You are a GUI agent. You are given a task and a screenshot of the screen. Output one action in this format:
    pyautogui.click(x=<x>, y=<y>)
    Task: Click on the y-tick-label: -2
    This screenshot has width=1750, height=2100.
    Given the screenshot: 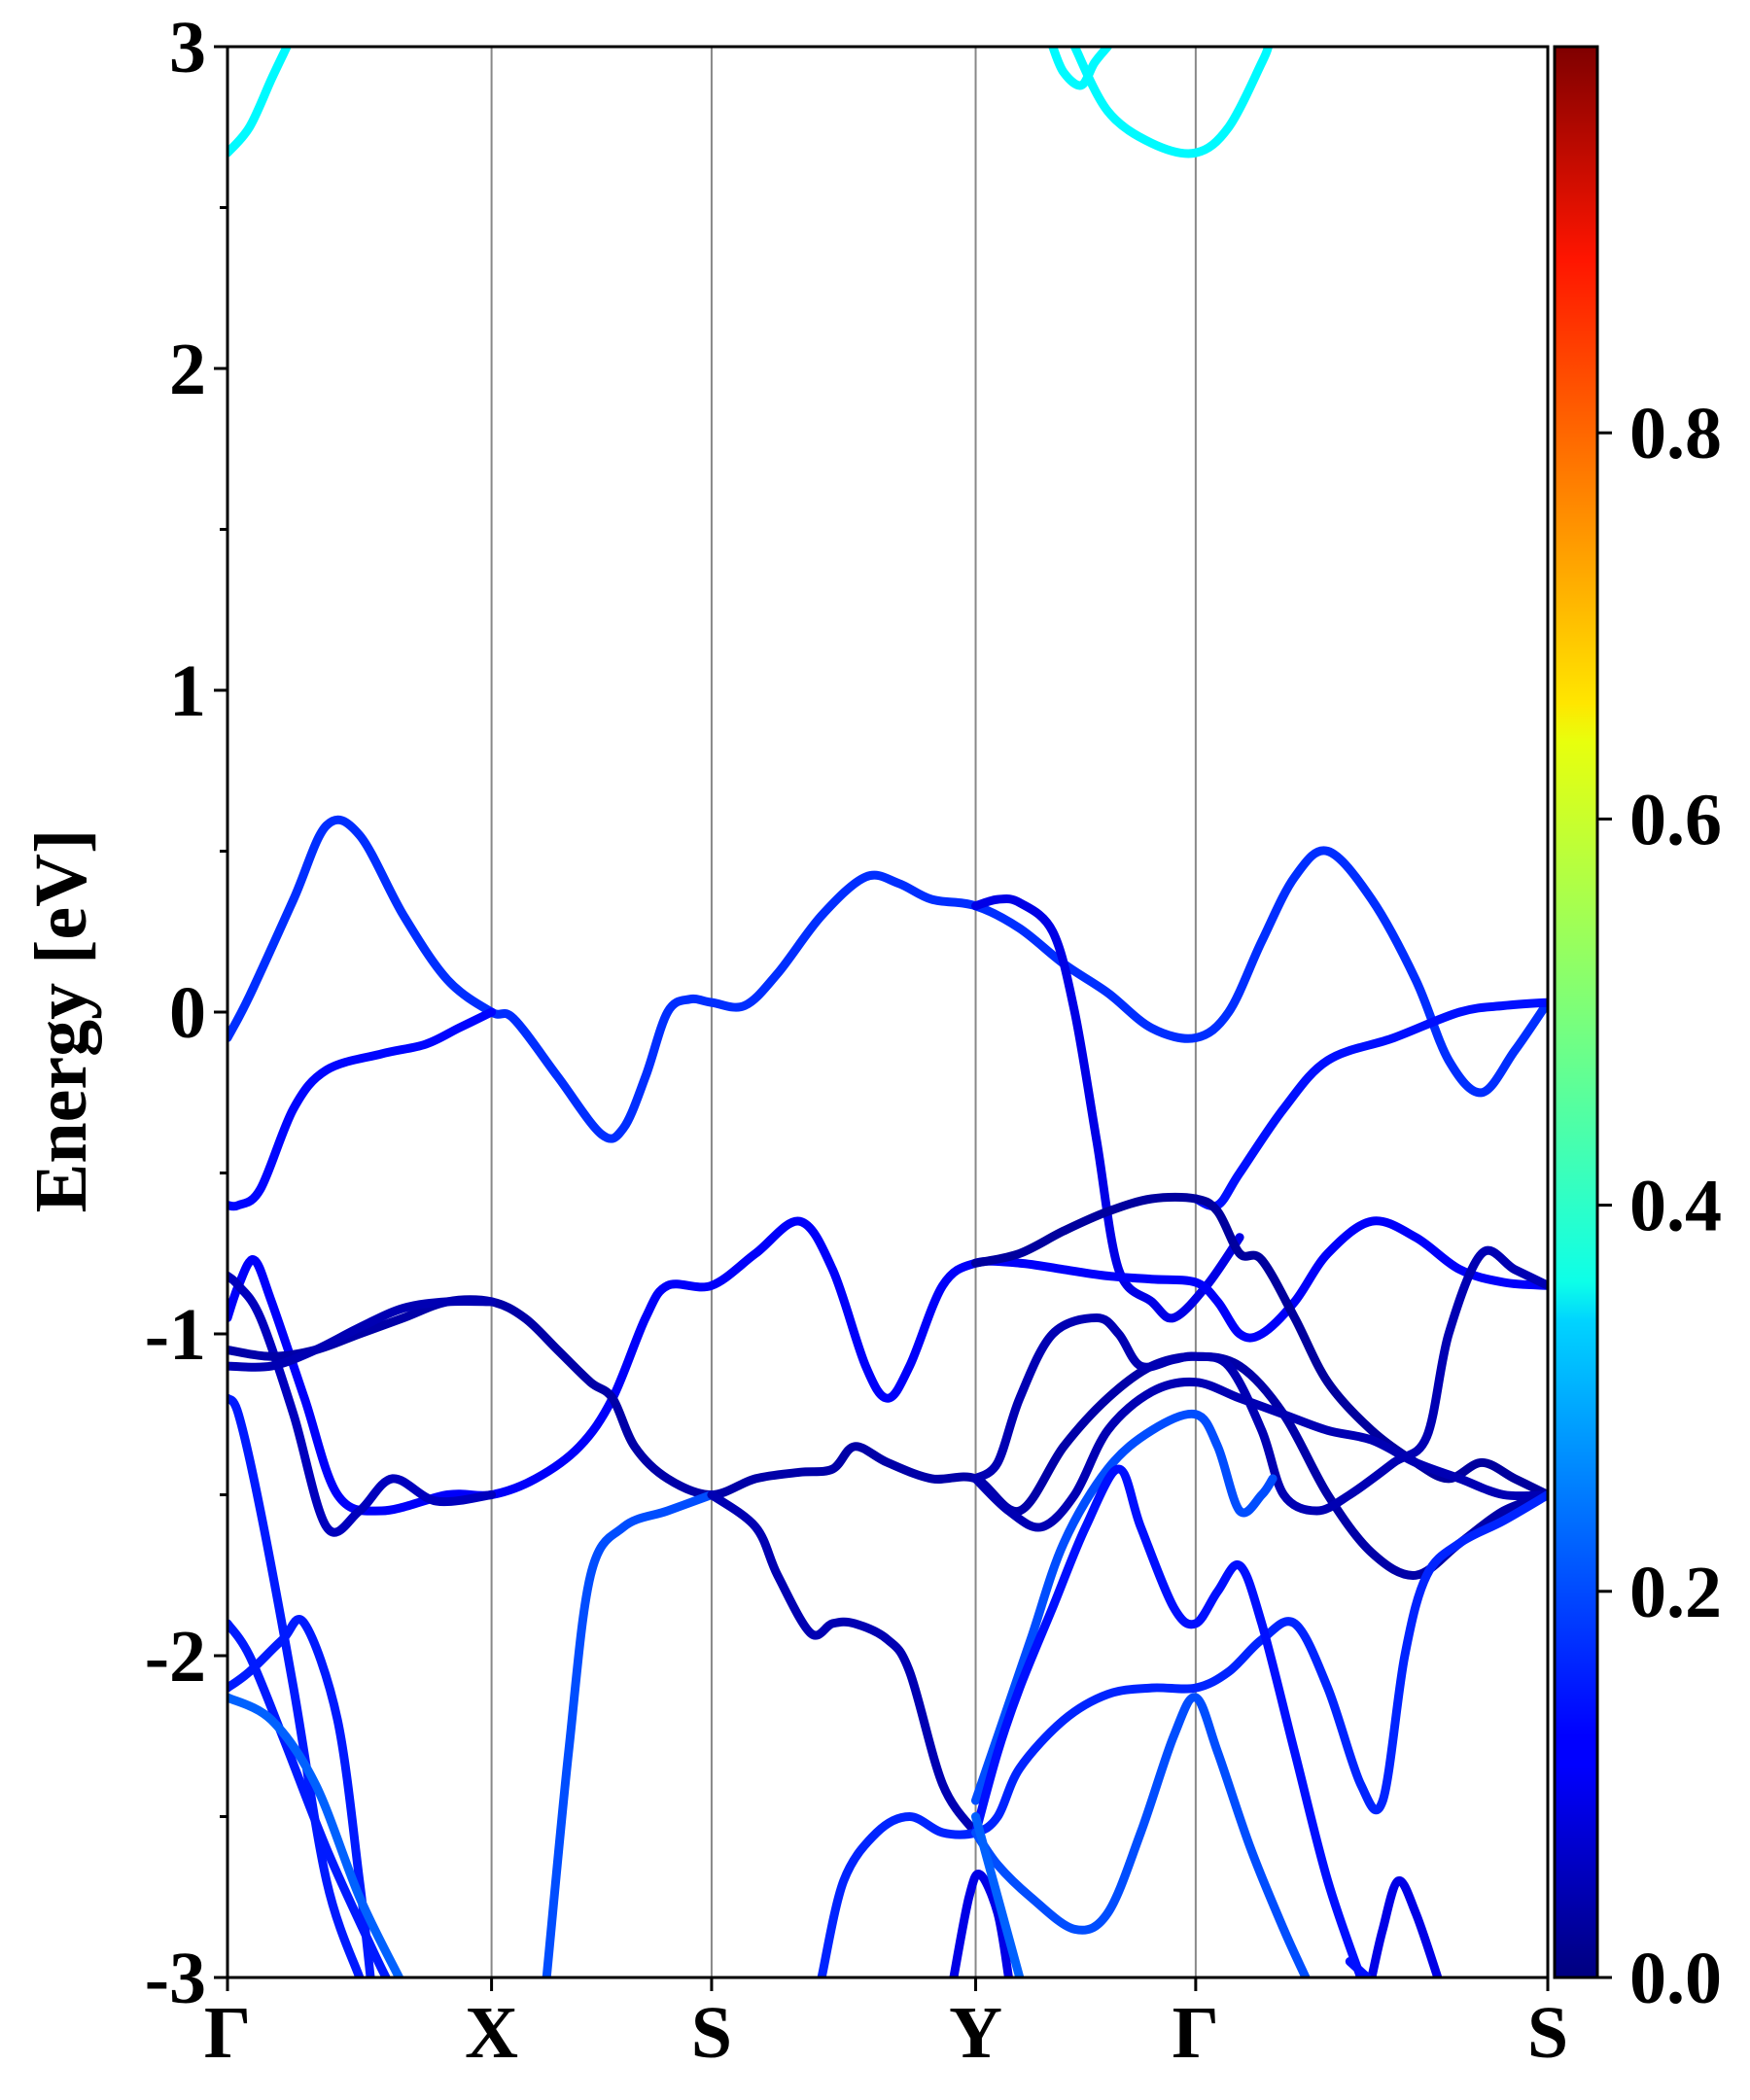 What is the action you would take?
    pyautogui.click(x=175, y=1657)
    